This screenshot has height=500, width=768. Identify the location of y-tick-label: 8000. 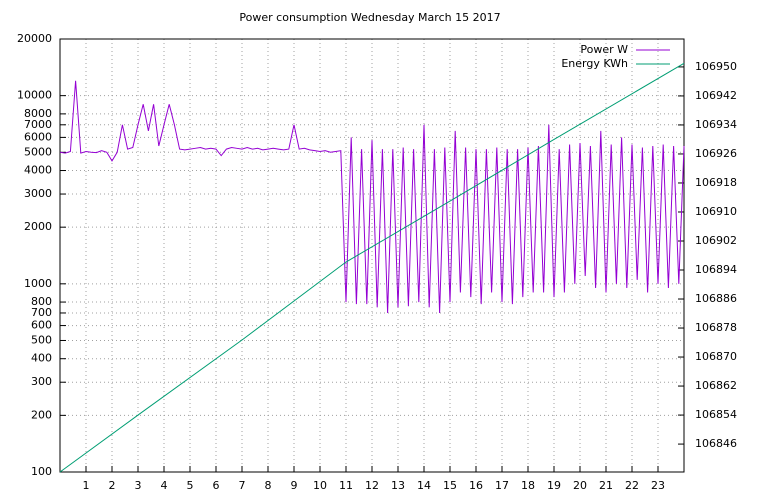
(38, 113).